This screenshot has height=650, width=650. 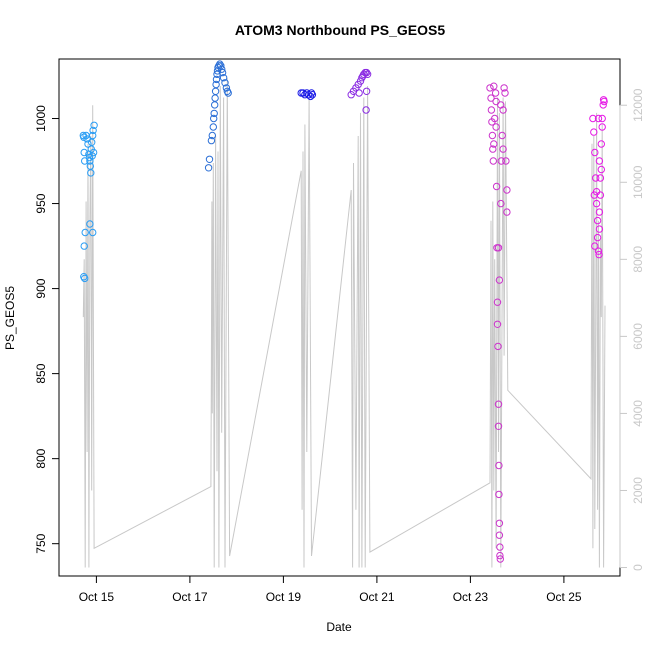 What do you see at coordinates (41, 458) in the screenshot?
I see `y-tick-label: 800` at bounding box center [41, 458].